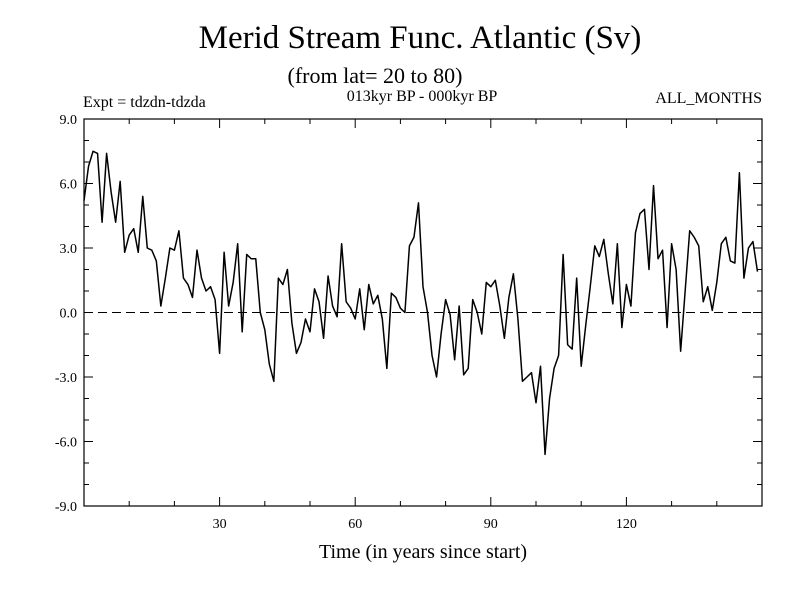 The width and height of the screenshot is (800, 600). What do you see at coordinates (708, 98) in the screenshot?
I see `months-label: ALL_MONTHS` at bounding box center [708, 98].